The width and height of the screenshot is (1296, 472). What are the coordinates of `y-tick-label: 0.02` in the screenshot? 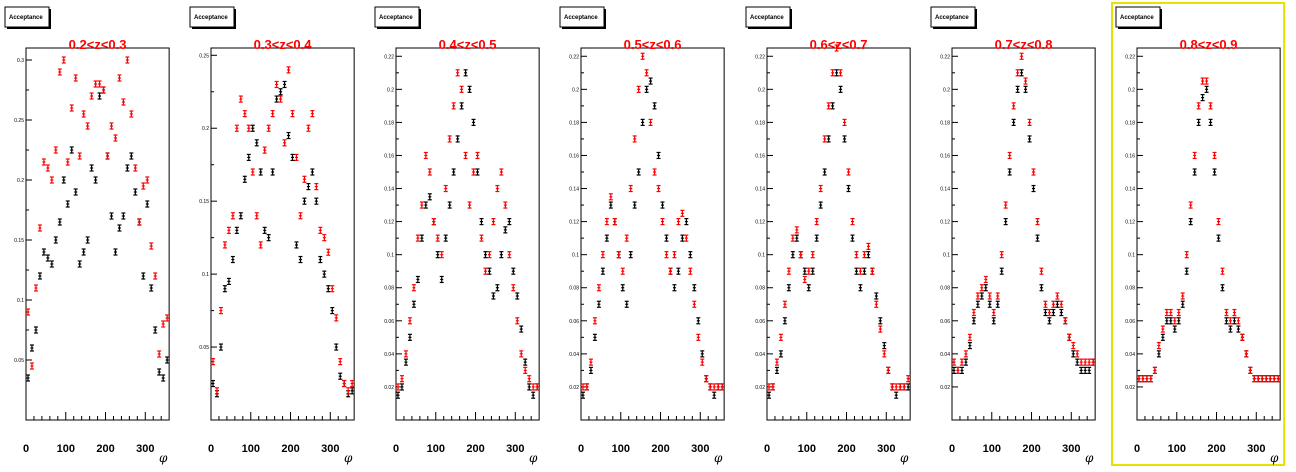 It's located at (574, 388).